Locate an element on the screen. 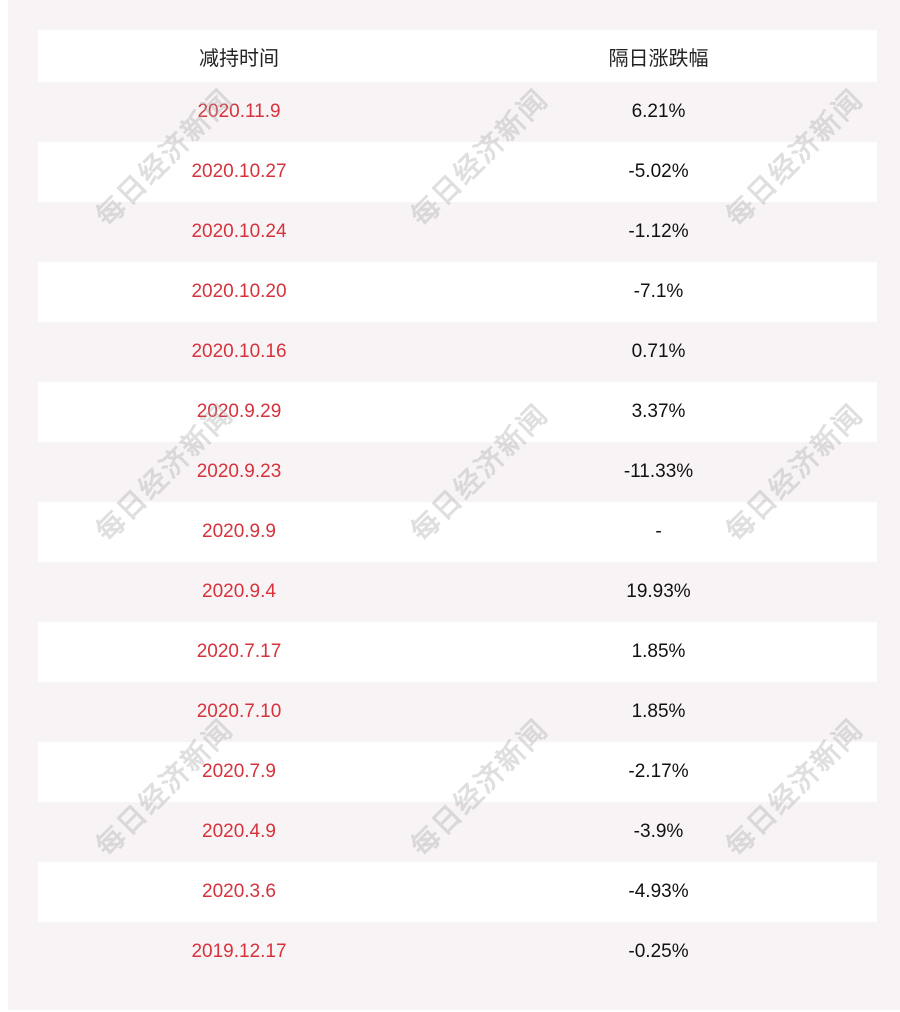 Image resolution: width=900 pixels, height=1012 pixels. row-date: 2020.9.23 is located at coordinates (239, 471).